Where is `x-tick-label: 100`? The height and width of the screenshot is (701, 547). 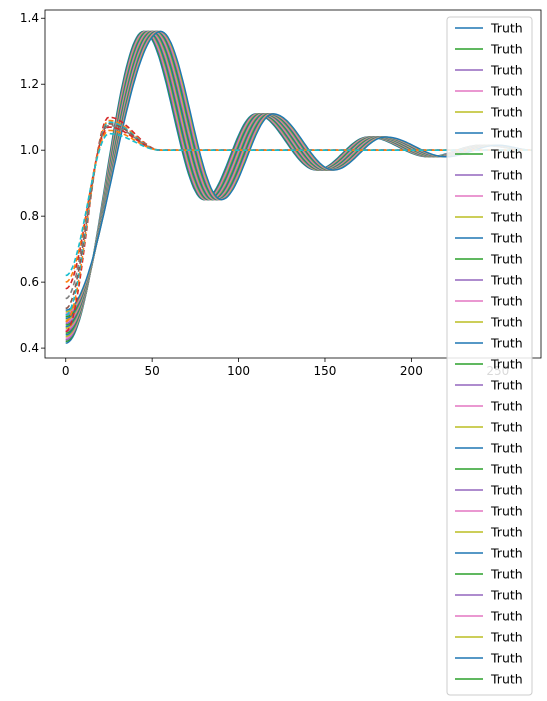
x-tick-label: 100 is located at coordinates (238, 371).